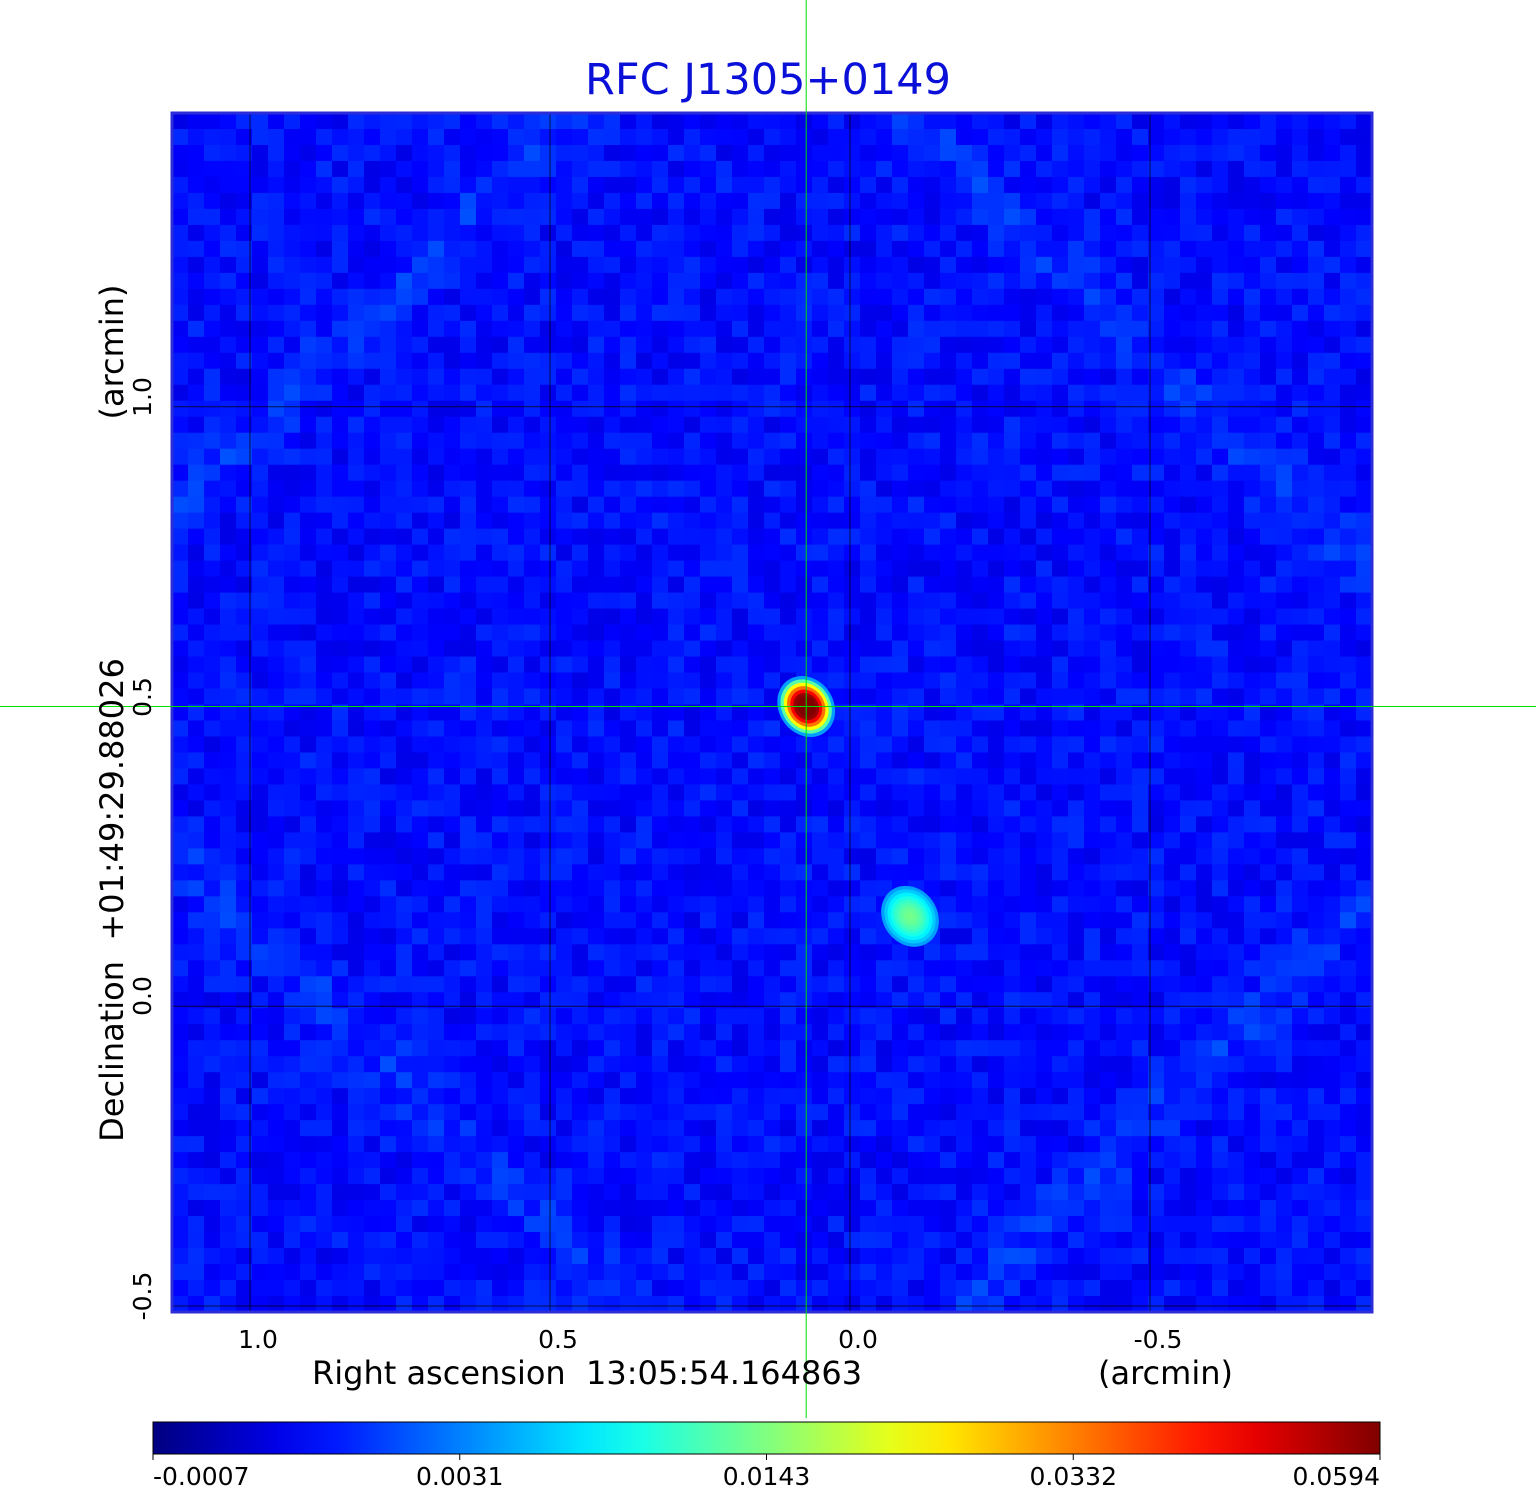  What do you see at coordinates (258, 1339) in the screenshot?
I see `x-tick-label: 1.0` at bounding box center [258, 1339].